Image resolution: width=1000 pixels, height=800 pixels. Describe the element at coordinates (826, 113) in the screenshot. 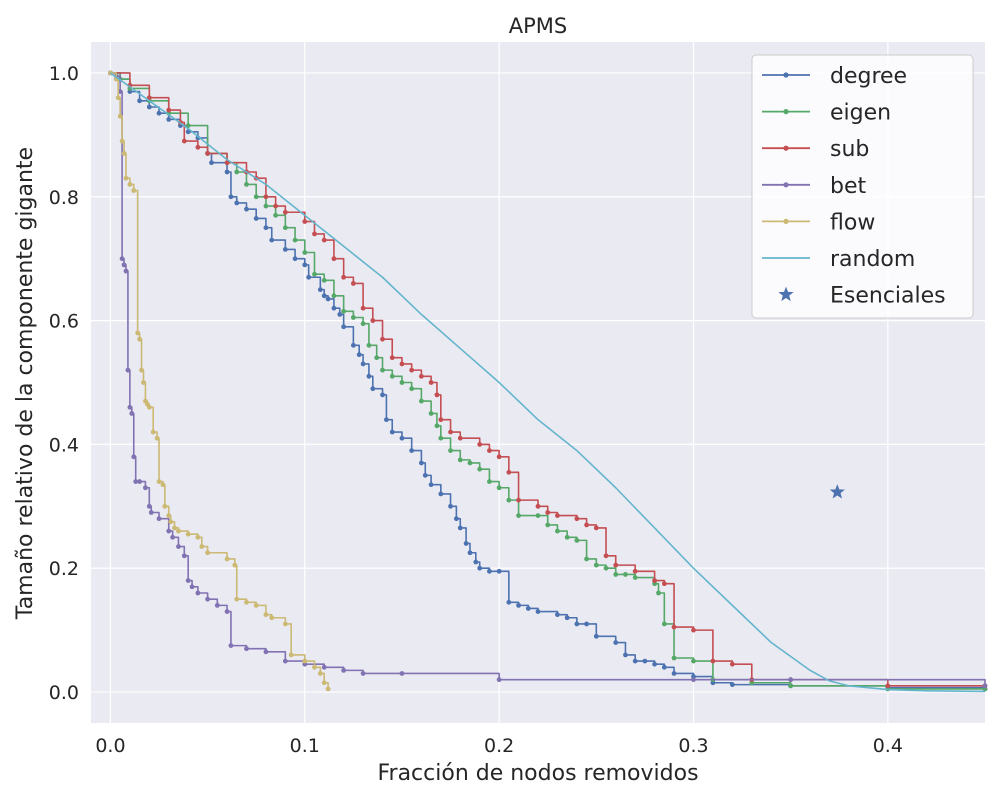

I see `legend-entry-eigen: eigen` at that location.